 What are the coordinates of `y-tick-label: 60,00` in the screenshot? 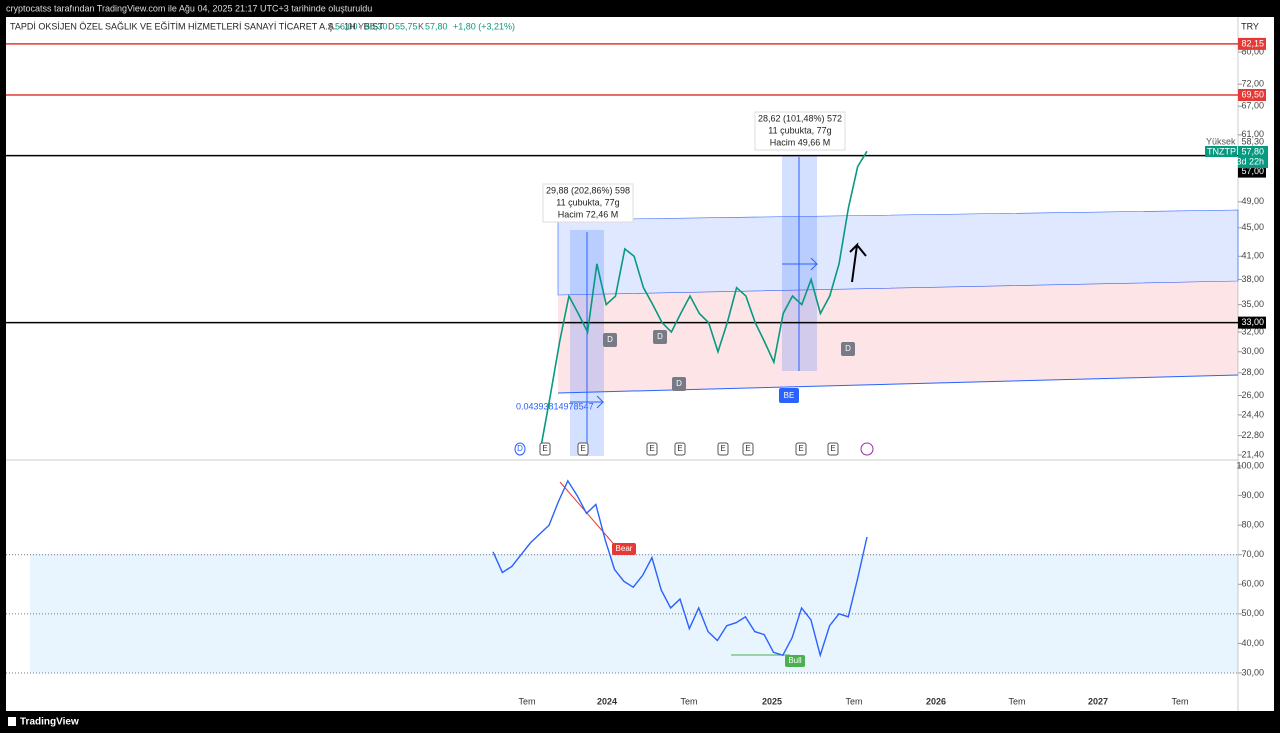 It's located at (1252, 584).